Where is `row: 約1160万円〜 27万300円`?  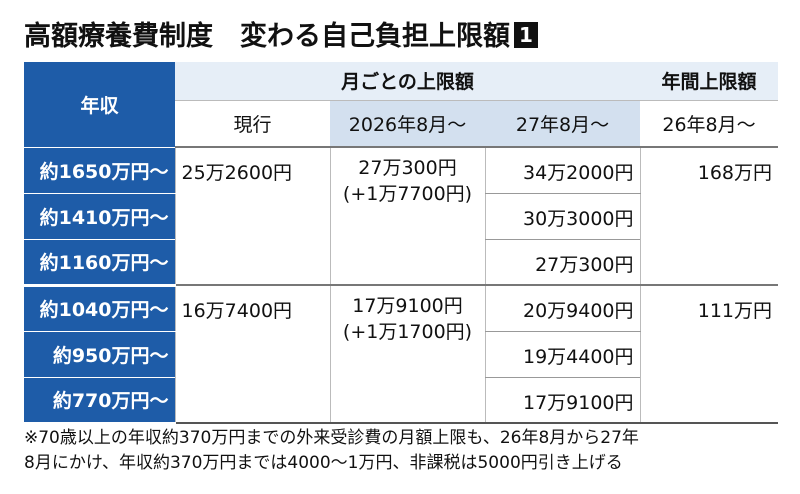 row: 約1160万円〜 27万300円 is located at coordinates (401, 263).